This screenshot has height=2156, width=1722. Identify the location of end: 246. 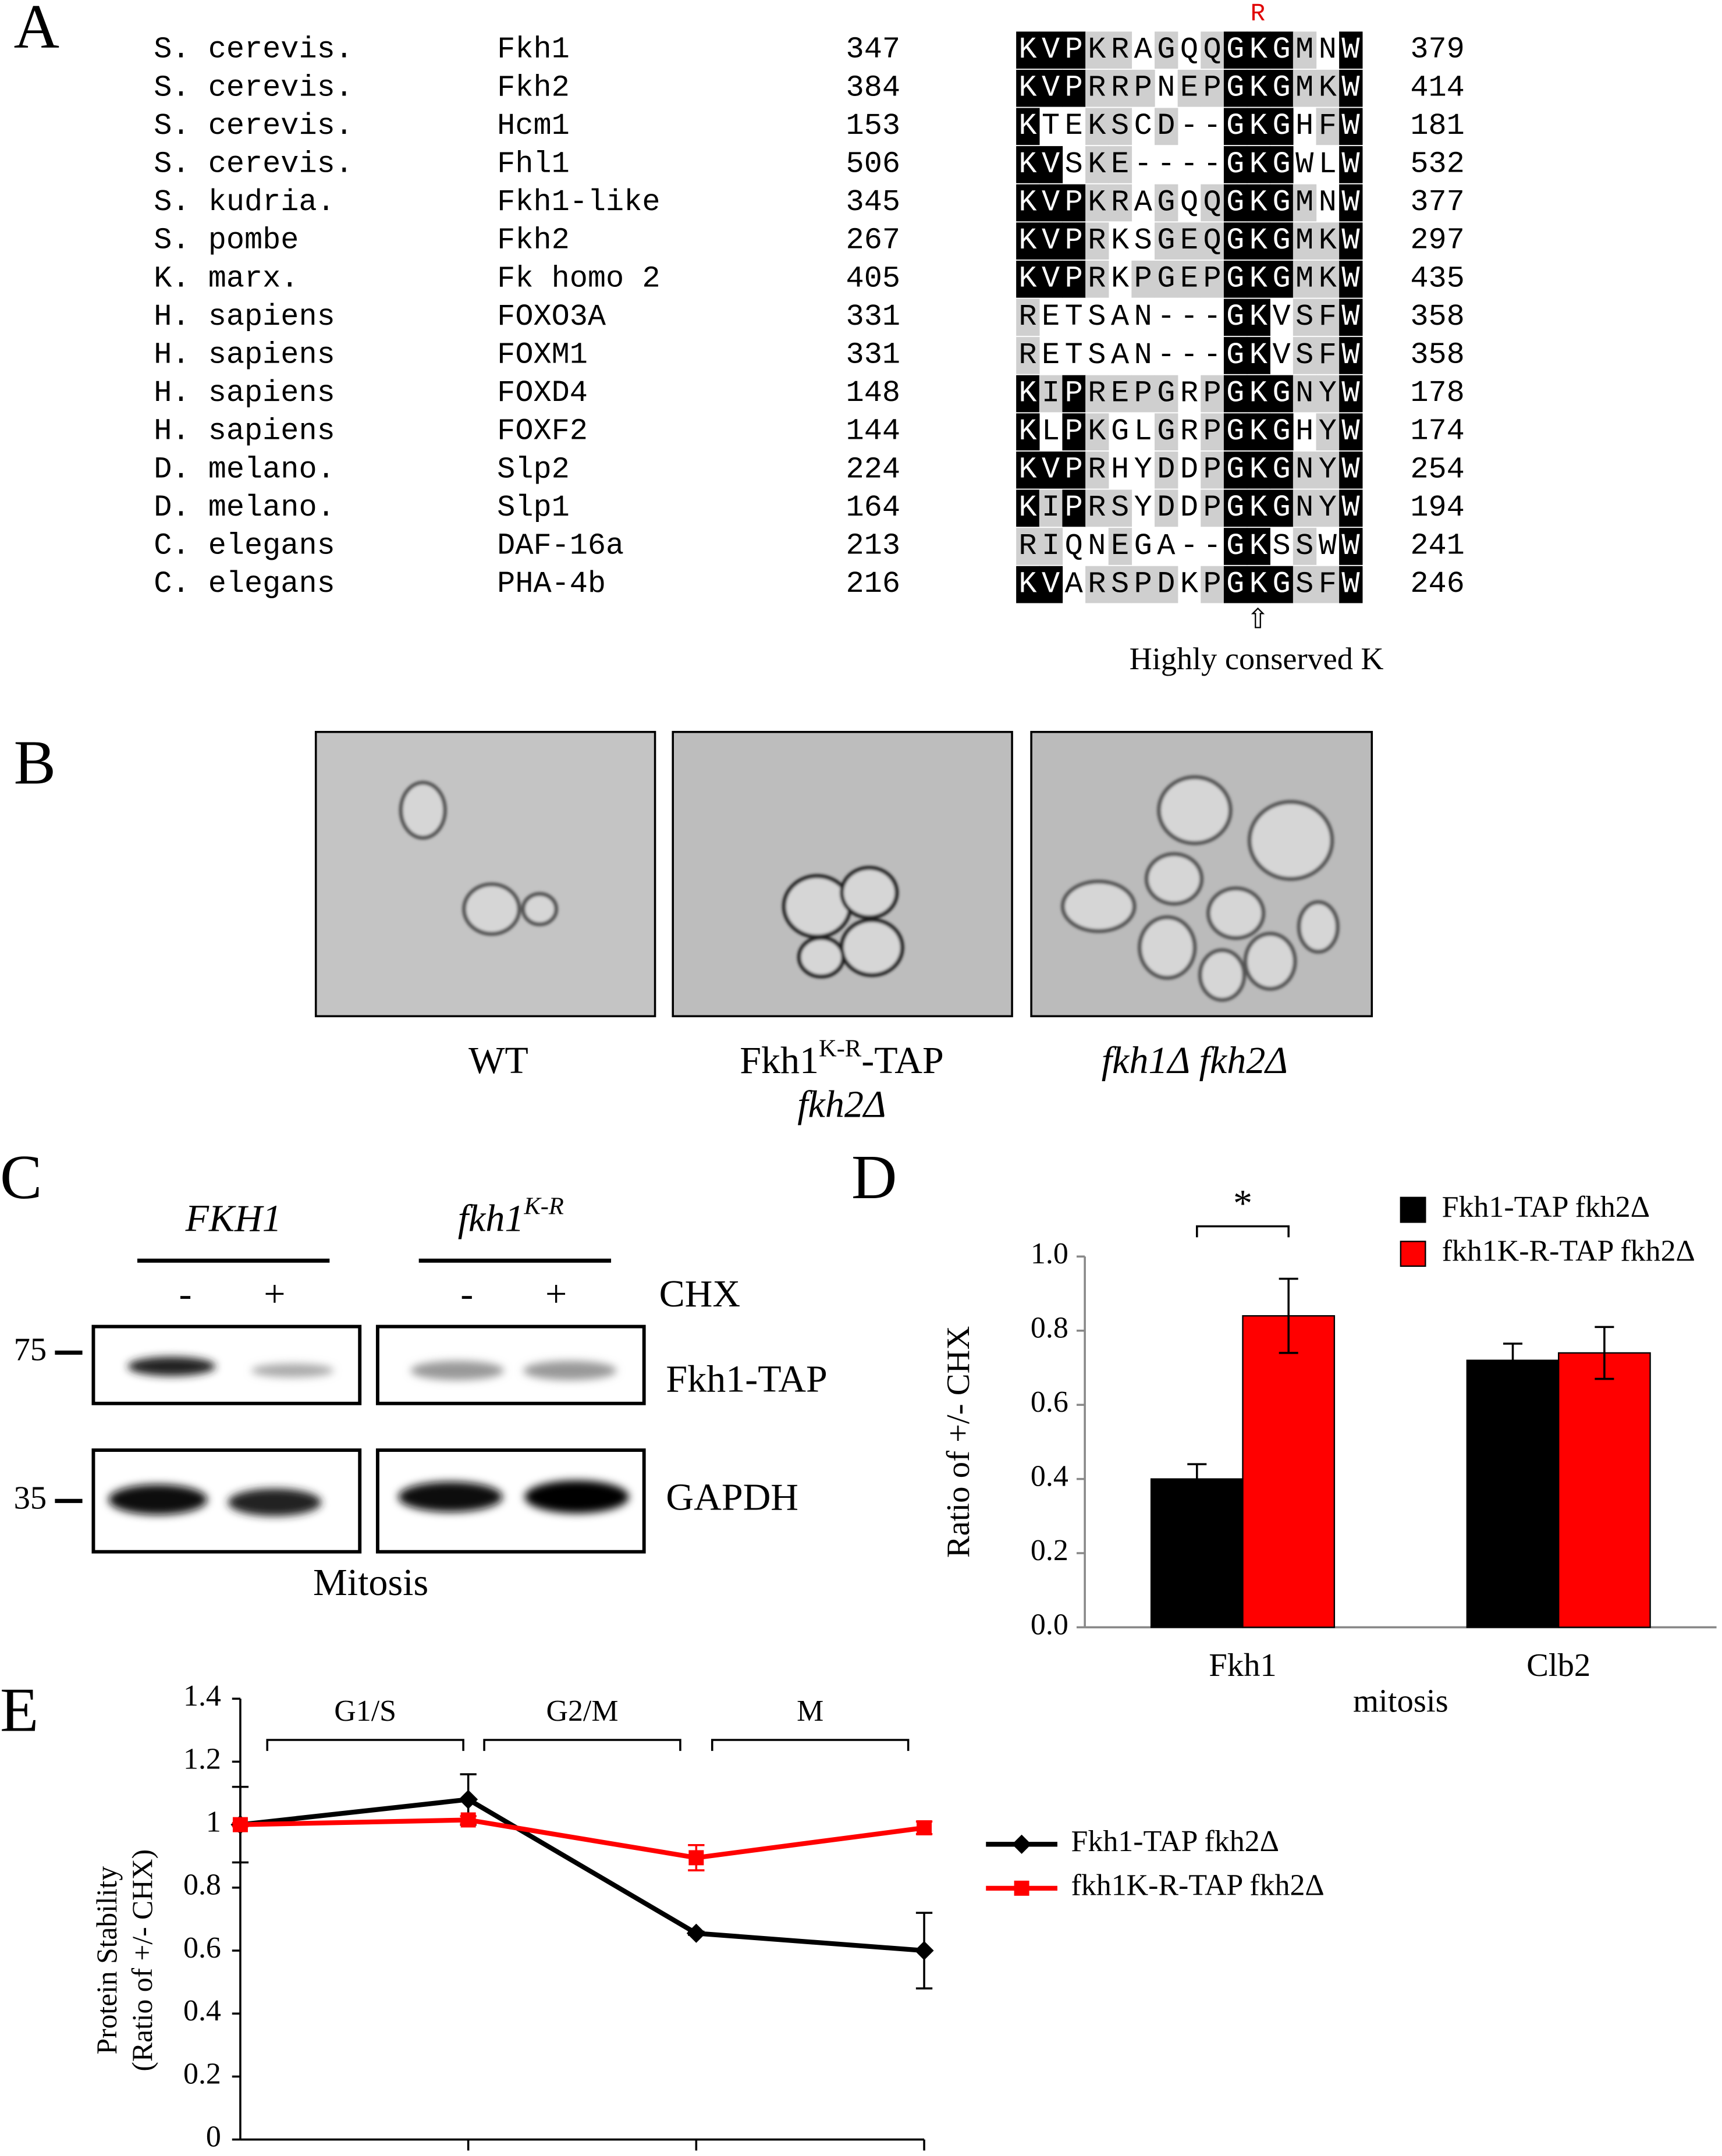
(1437, 584).